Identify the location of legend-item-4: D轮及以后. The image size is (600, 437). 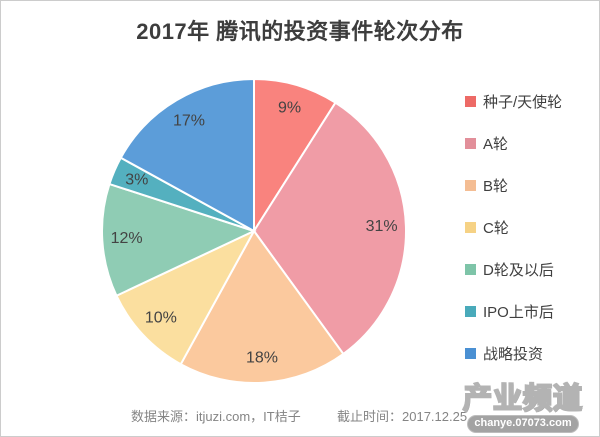
(513, 269).